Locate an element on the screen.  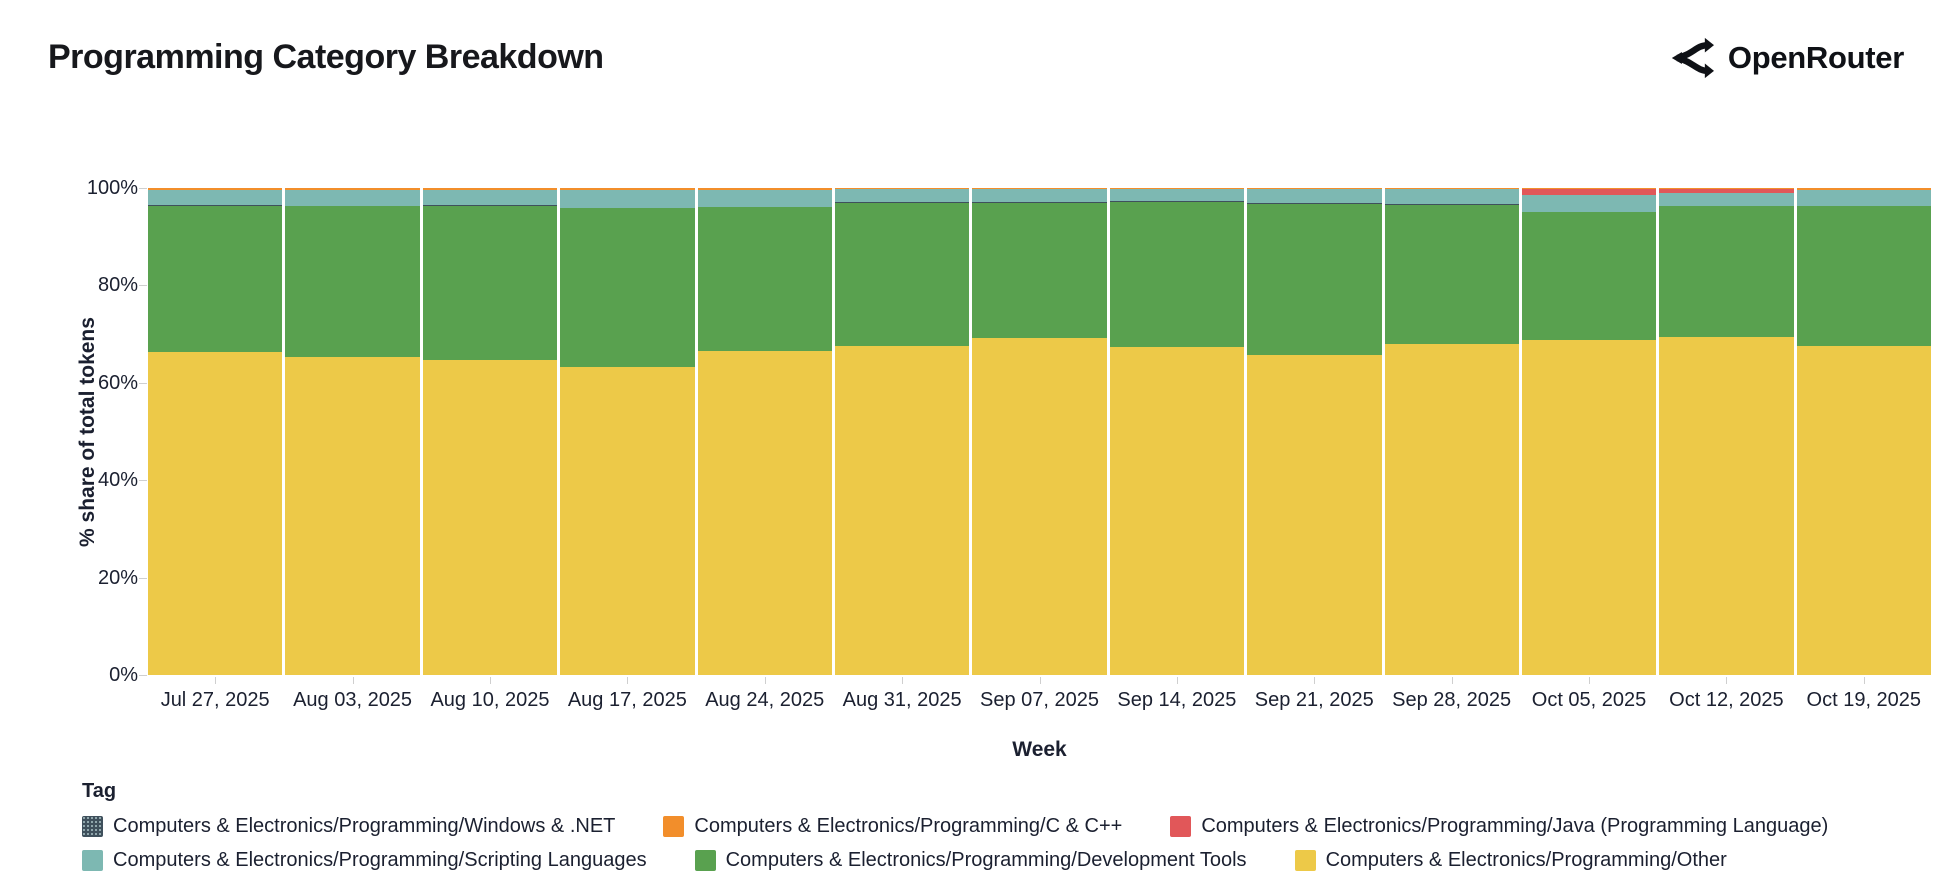
bar-aug-24-2025 is located at coordinates (764, 431).